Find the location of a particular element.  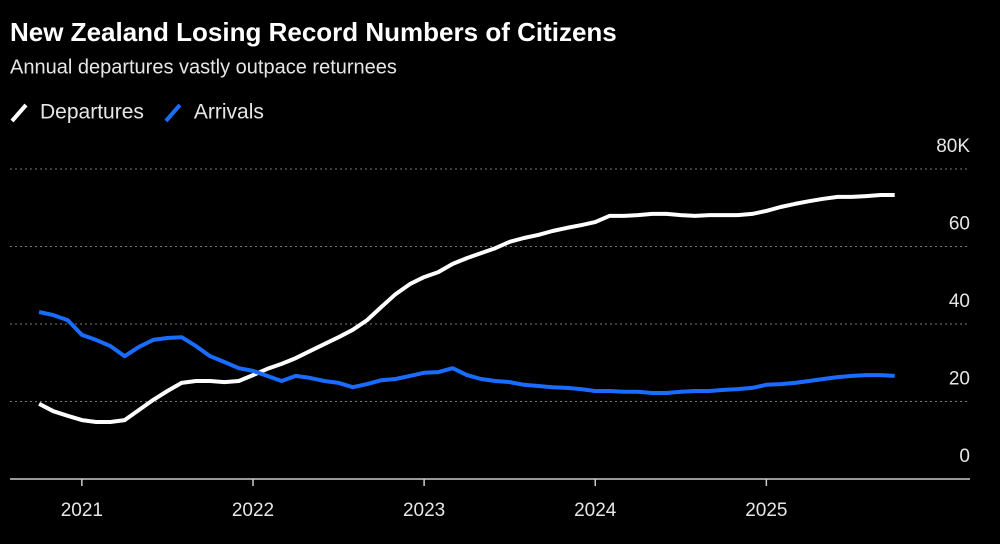

y-tick-label: 20 is located at coordinates (959, 379).